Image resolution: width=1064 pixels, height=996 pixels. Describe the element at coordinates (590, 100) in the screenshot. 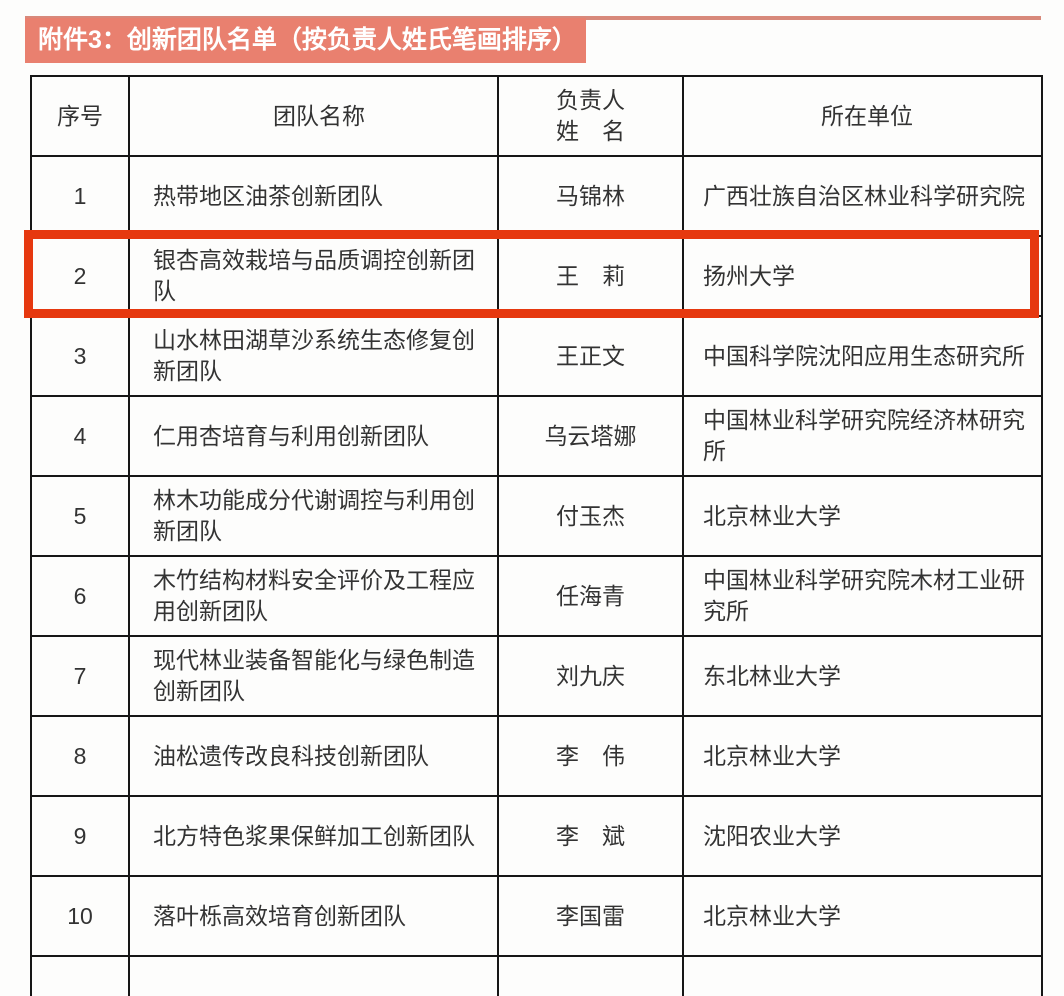

I see `header-leader-line1: 负责人` at that location.